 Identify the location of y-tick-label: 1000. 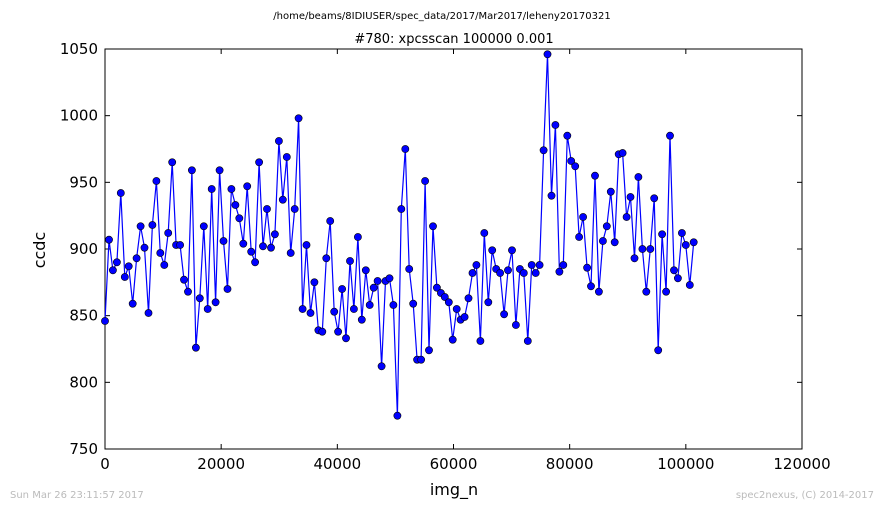
(79, 116).